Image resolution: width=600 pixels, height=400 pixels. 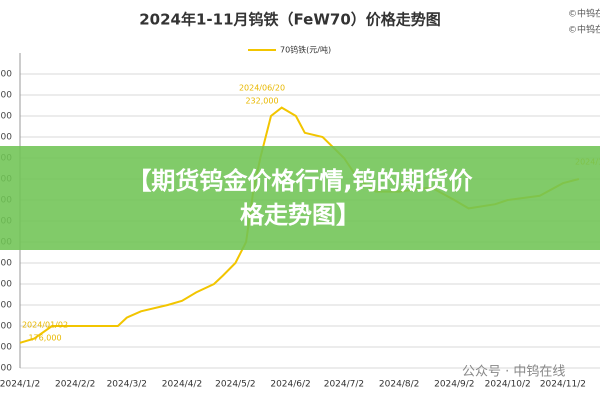 I want to click on x-tick-label: 2024/1/2, so click(x=20, y=385).